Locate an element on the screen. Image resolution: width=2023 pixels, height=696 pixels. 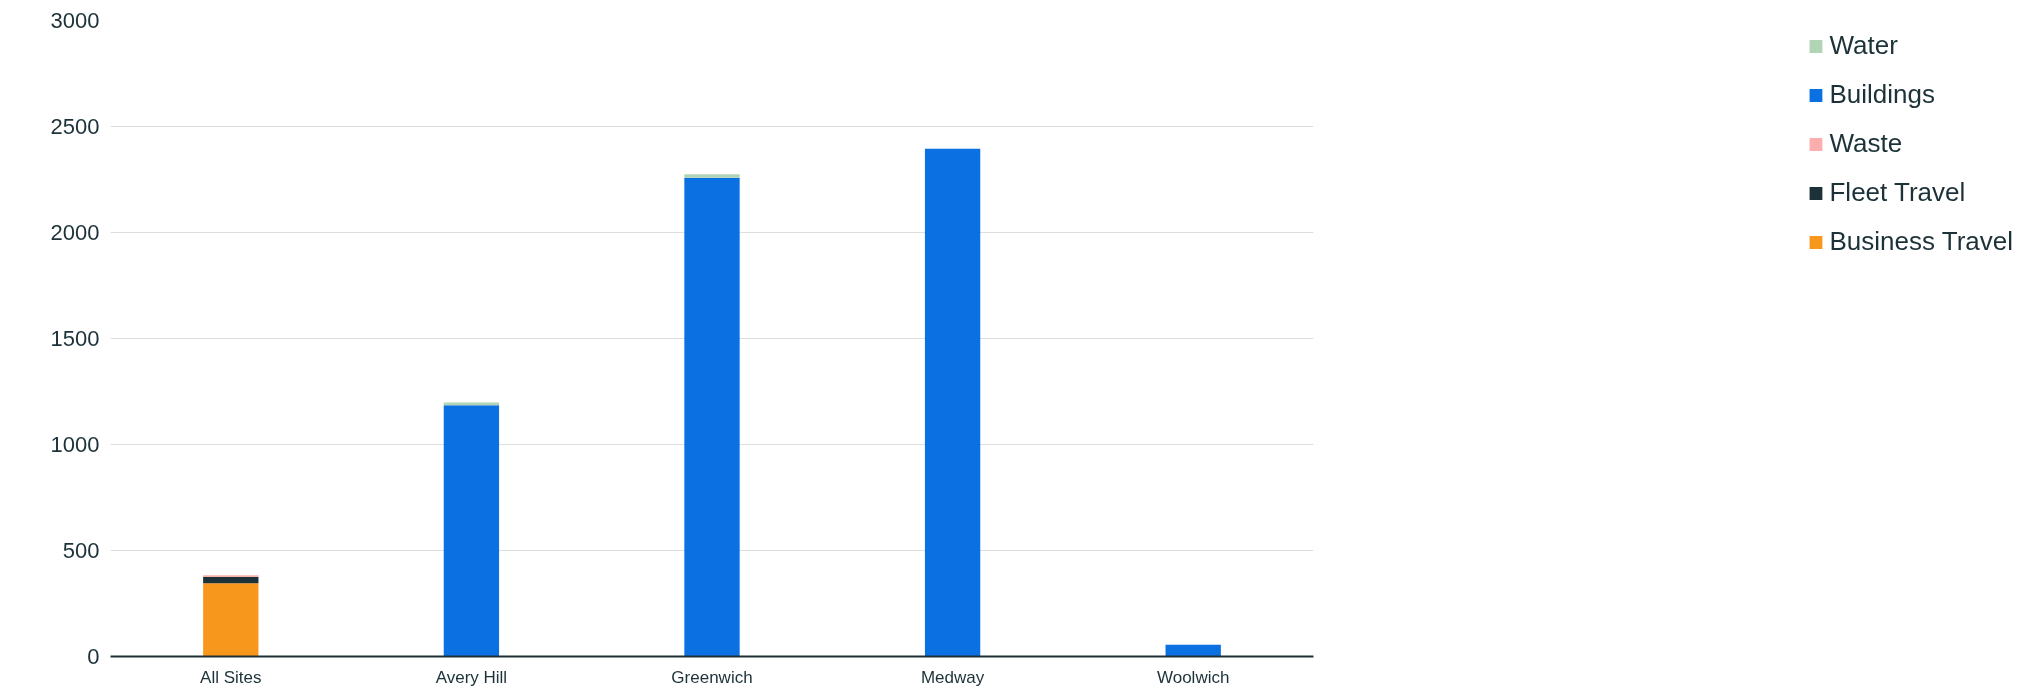
legend-label: Business Travel is located at coordinates (1921, 241).